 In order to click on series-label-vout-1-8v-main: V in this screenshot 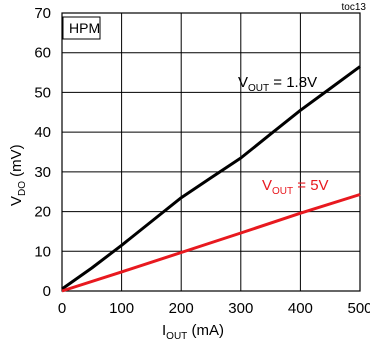, I will do `click(243, 82)`.